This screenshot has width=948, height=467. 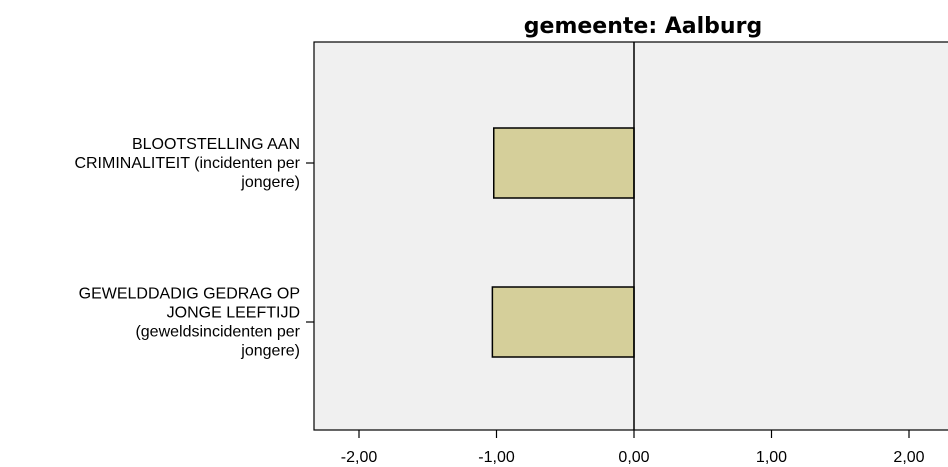 What do you see at coordinates (643, 26) in the screenshot?
I see `chart-title: gemeente: Aalburg` at bounding box center [643, 26].